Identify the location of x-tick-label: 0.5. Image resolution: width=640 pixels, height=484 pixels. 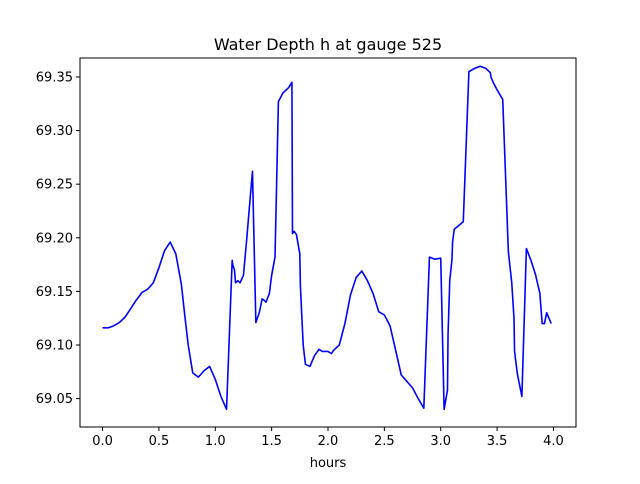
(159, 441).